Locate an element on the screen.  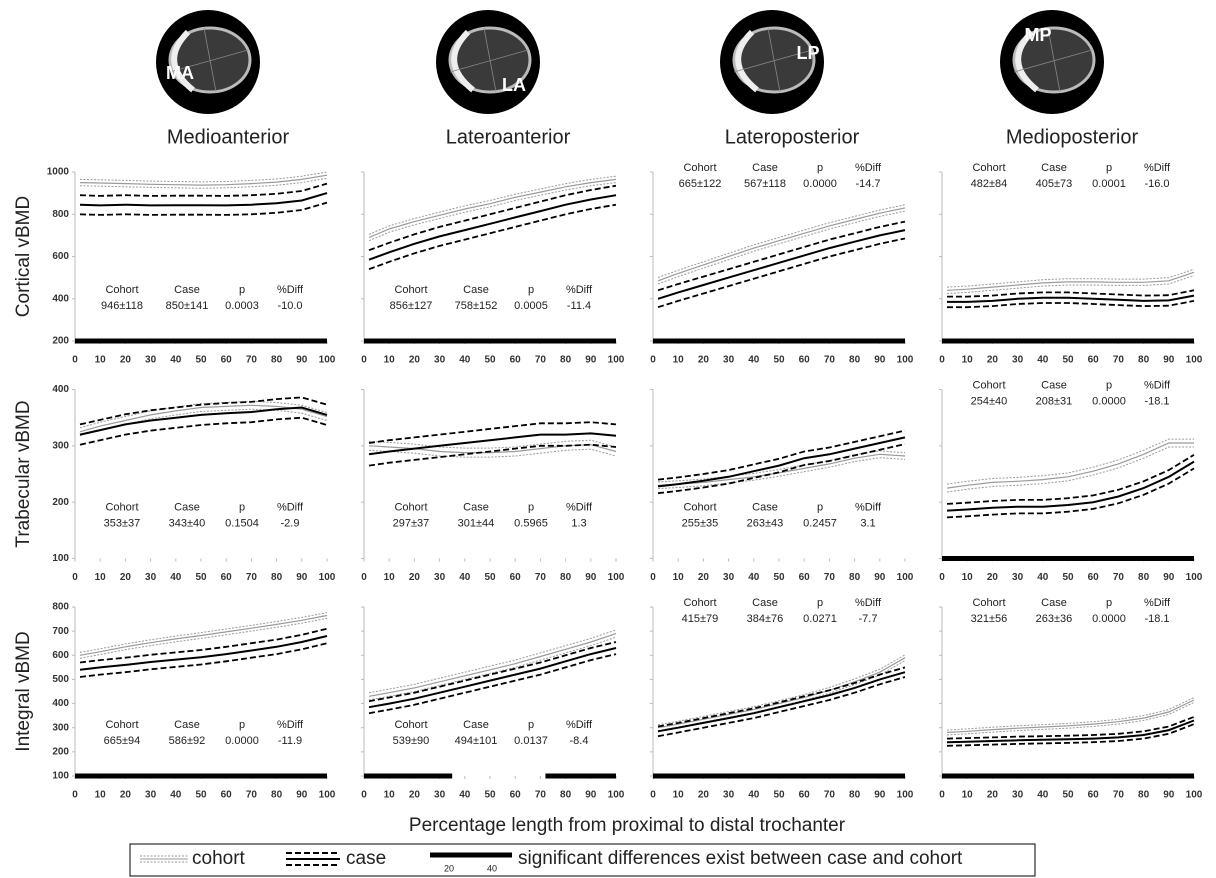
y-tick-label: 100 is located at coordinates (60, 558).